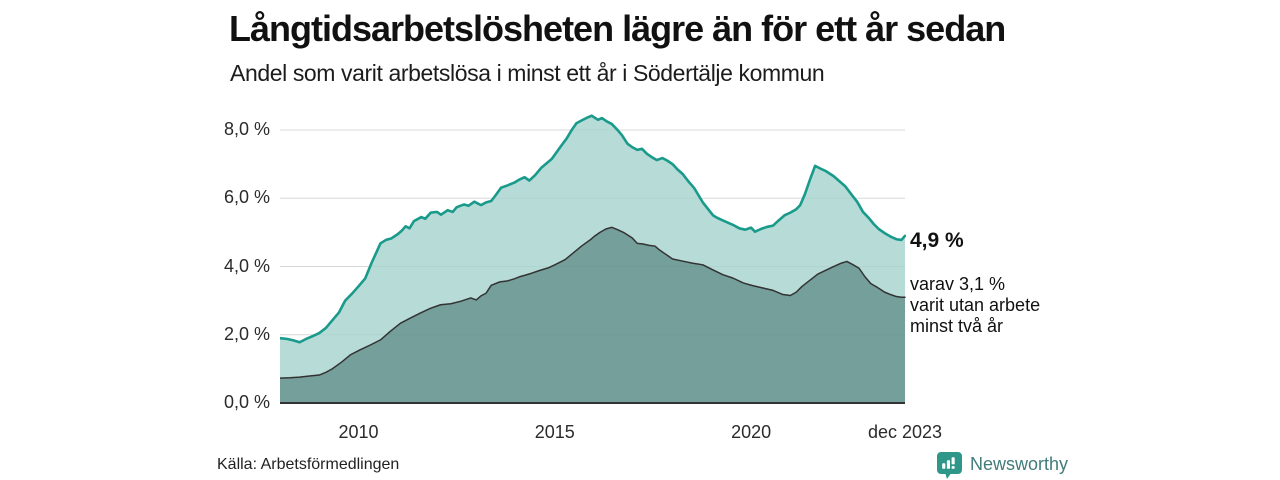 The image size is (1280, 480). Describe the element at coordinates (957, 326) in the screenshot. I see `end-value-detail-line: minst två år` at that location.